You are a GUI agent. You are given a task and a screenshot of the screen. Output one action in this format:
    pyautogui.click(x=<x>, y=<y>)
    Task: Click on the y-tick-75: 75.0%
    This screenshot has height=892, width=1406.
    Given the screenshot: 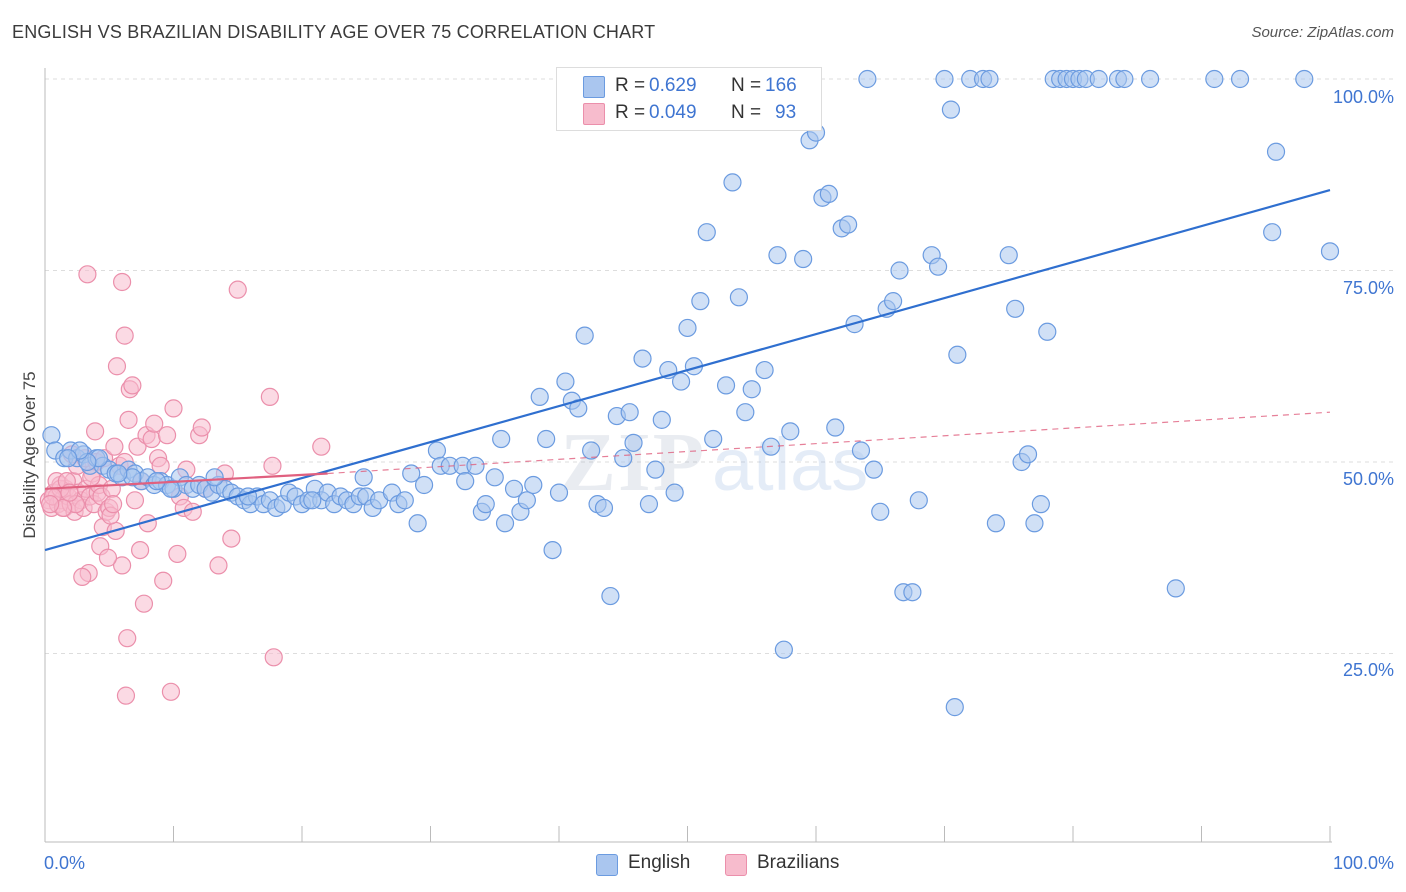 What is the action you would take?
    pyautogui.click(x=1368, y=288)
    